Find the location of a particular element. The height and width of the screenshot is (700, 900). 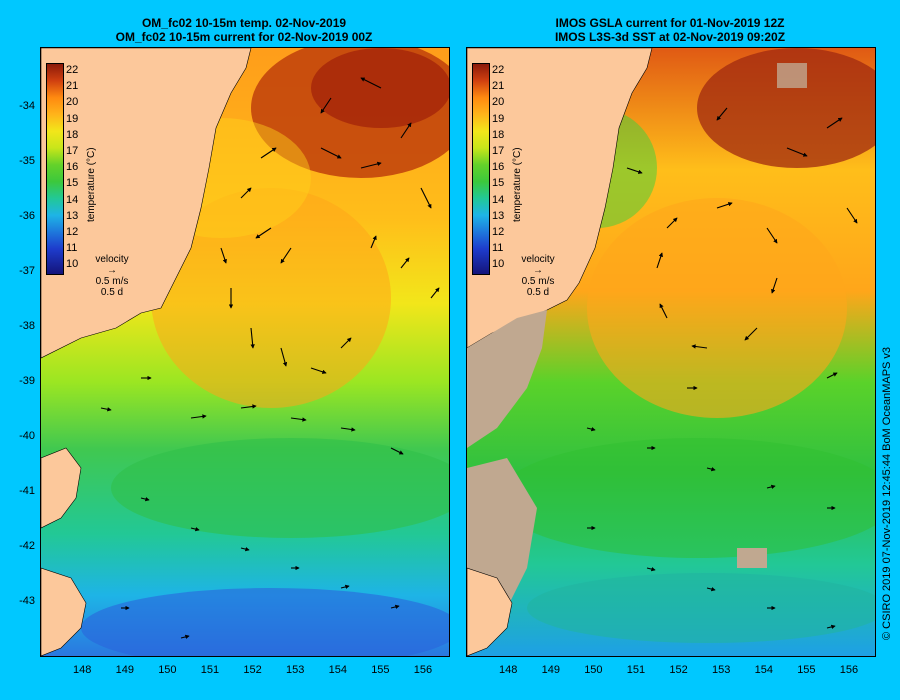

y-tick-label: -42 is located at coordinates (27, 546).